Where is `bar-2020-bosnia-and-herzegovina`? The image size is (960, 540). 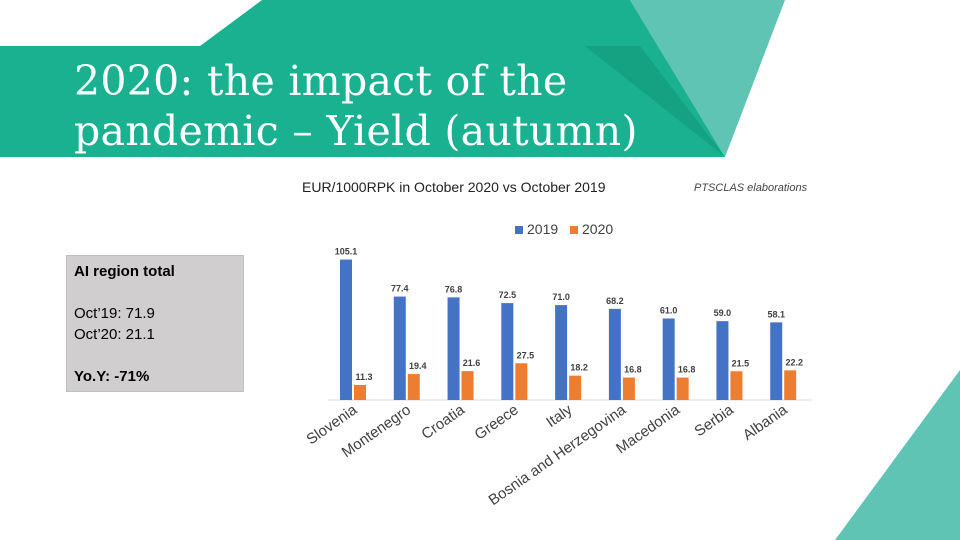 bar-2020-bosnia-and-herzegovina is located at coordinates (628, 388).